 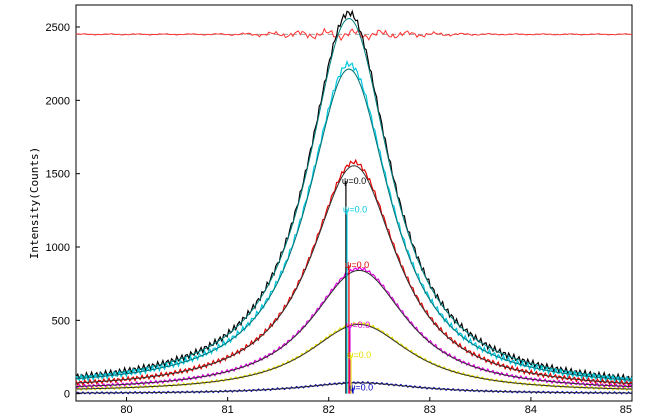 I want to click on x-tick-label: 80, so click(x=126, y=409).